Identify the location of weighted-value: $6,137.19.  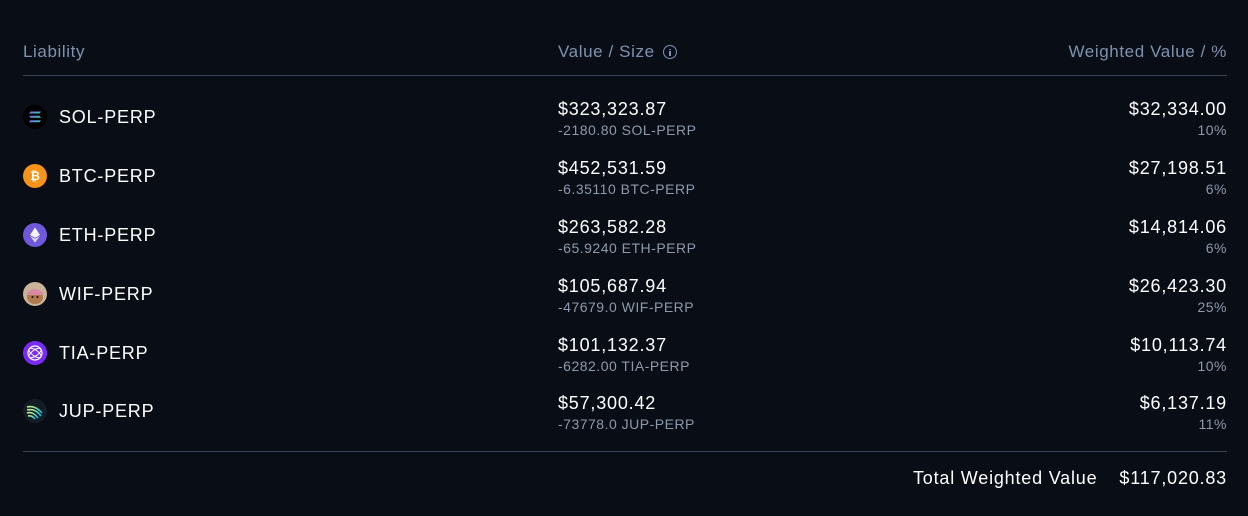
(1183, 403).